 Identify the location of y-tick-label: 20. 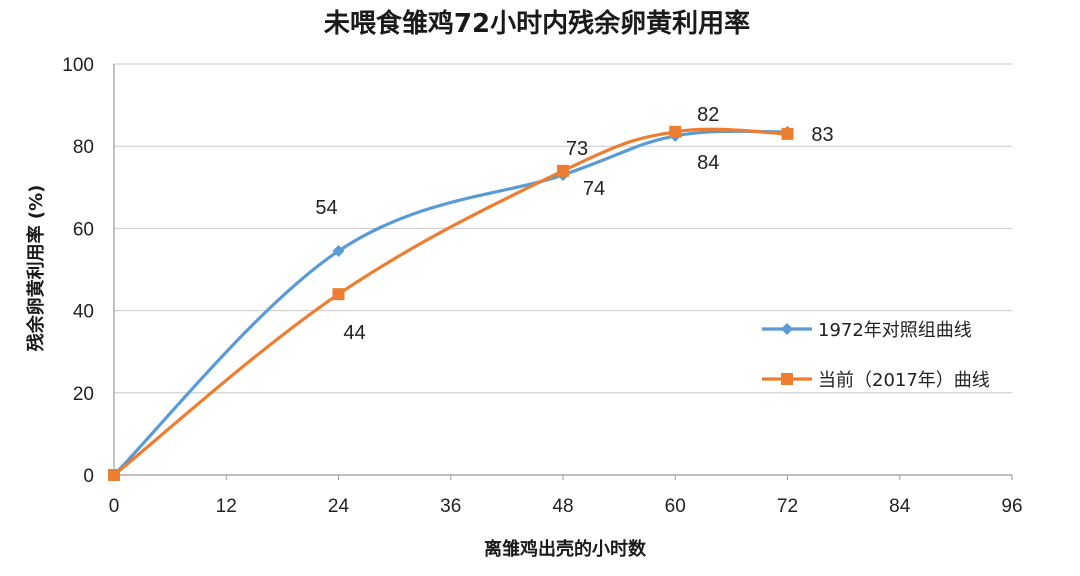
(83, 394).